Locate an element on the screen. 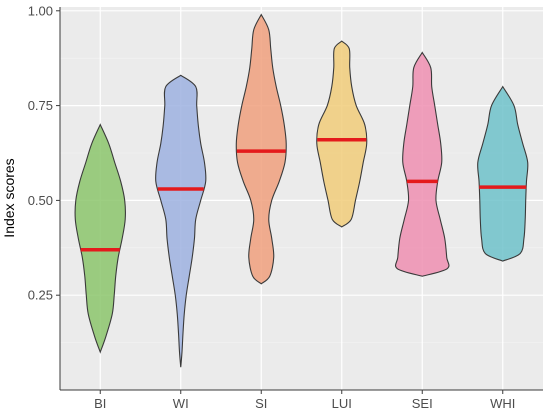  x-tick-label: WI is located at coordinates (181, 403).